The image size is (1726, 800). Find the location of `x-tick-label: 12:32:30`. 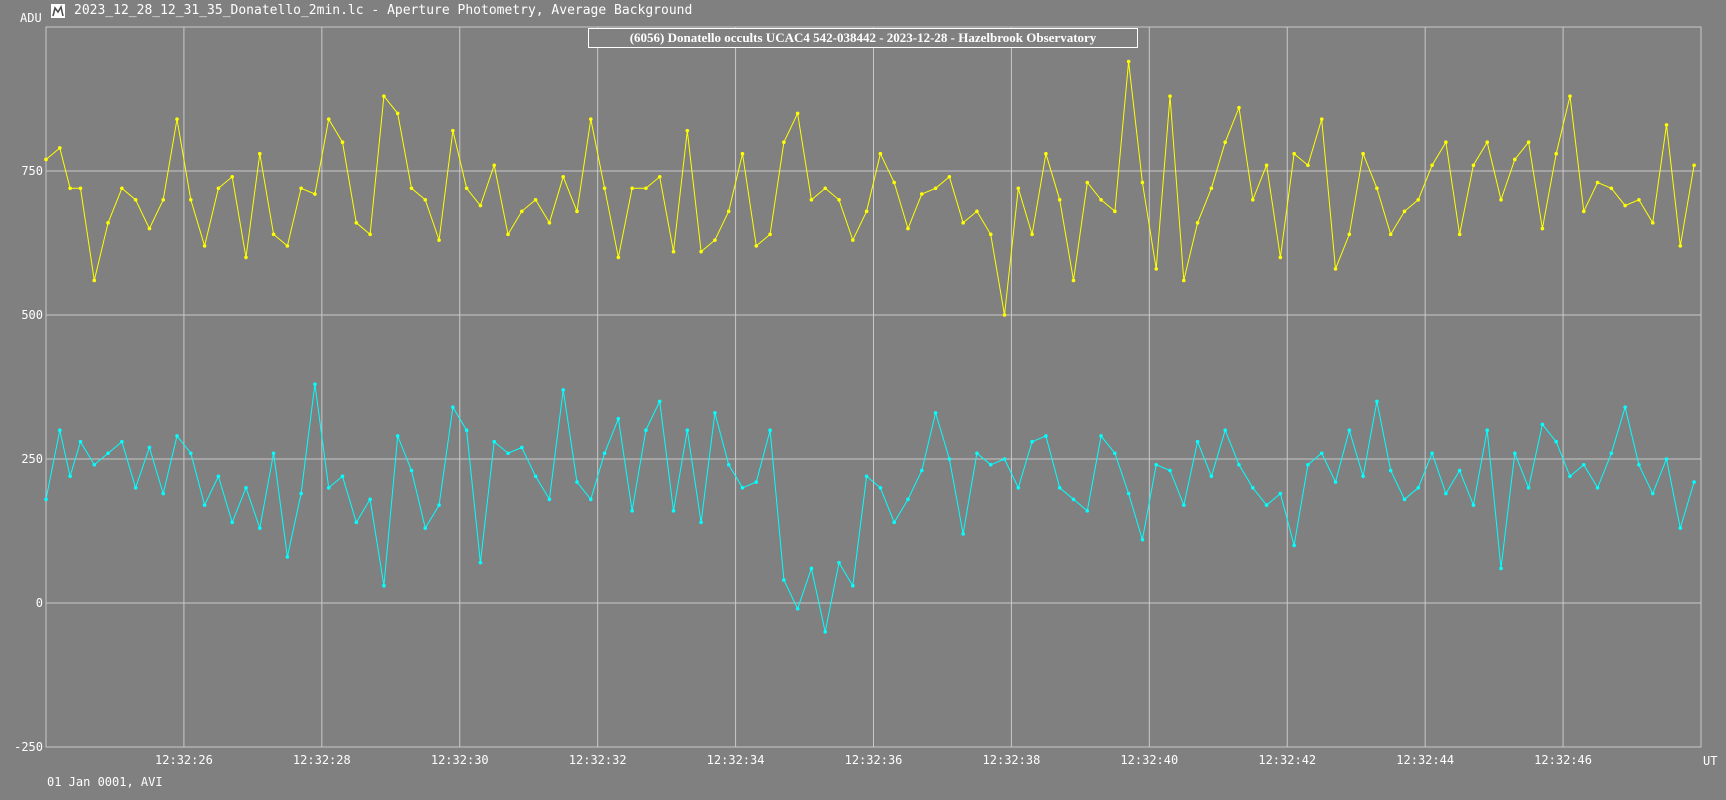

x-tick-label: 12:32:30 is located at coordinates (460, 760).